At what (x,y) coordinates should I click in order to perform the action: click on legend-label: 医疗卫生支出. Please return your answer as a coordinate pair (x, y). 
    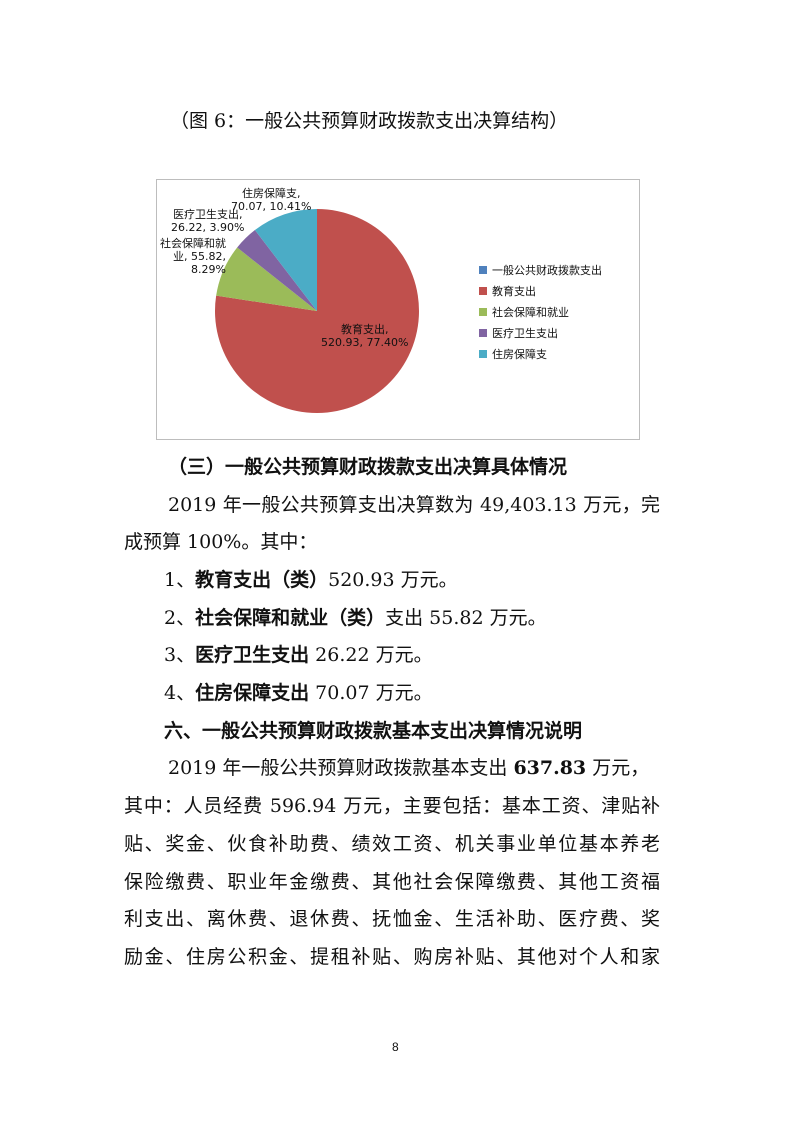
    Looking at the image, I should click on (525, 333).